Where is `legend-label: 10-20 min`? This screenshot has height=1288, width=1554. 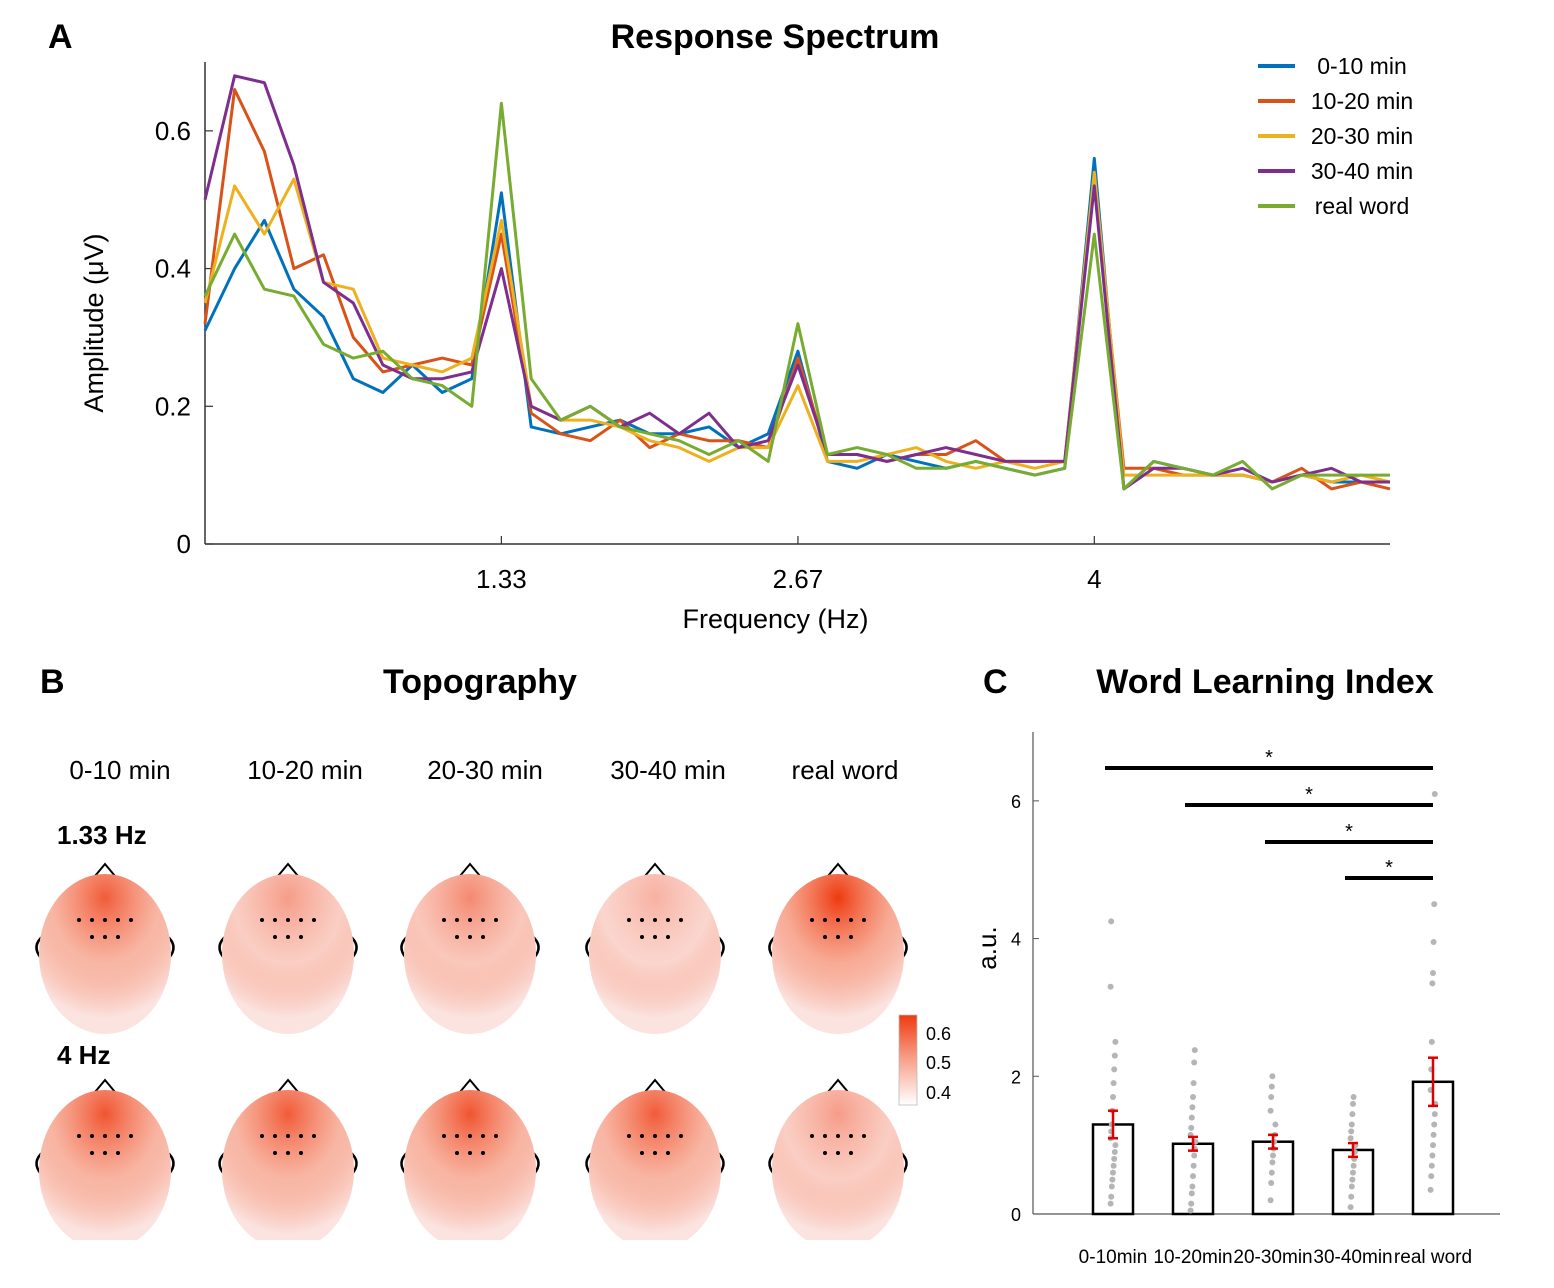 legend-label: 10-20 min is located at coordinates (1362, 101).